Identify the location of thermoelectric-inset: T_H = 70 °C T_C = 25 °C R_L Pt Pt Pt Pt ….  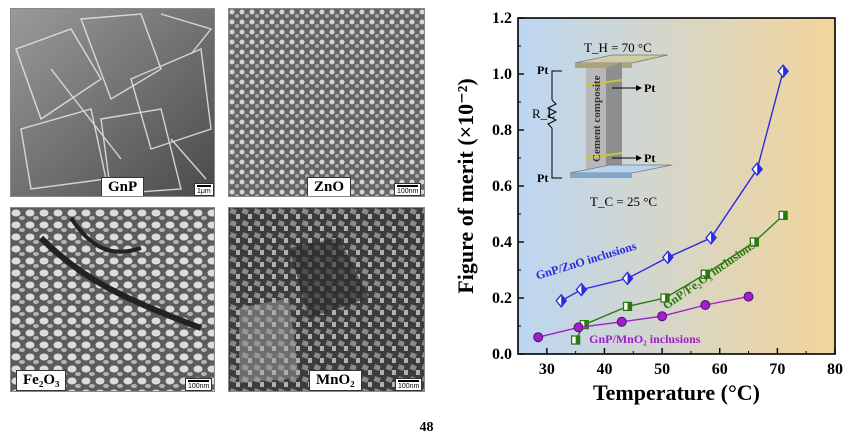
(602, 124).